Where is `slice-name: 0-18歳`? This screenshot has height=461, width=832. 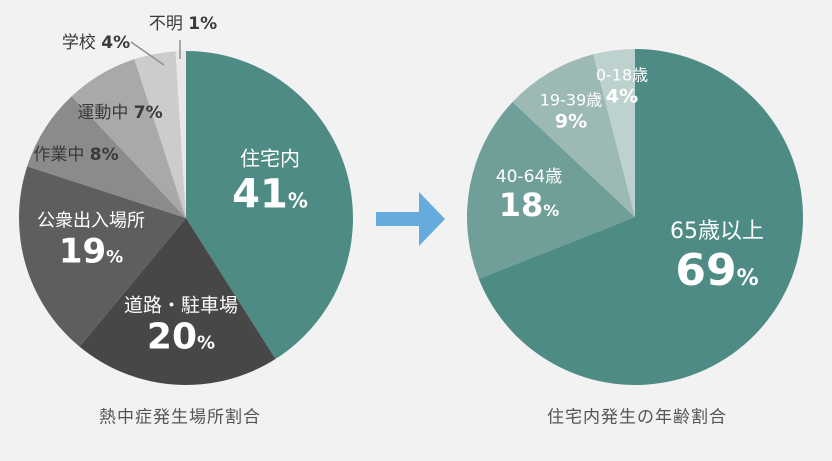
slice-name: 0-18歳 is located at coordinates (622, 75).